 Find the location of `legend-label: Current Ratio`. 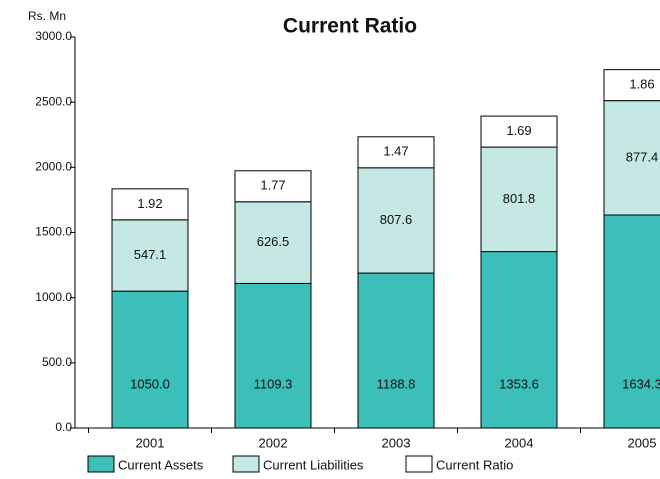

legend-label: Current Ratio is located at coordinates (474, 464).